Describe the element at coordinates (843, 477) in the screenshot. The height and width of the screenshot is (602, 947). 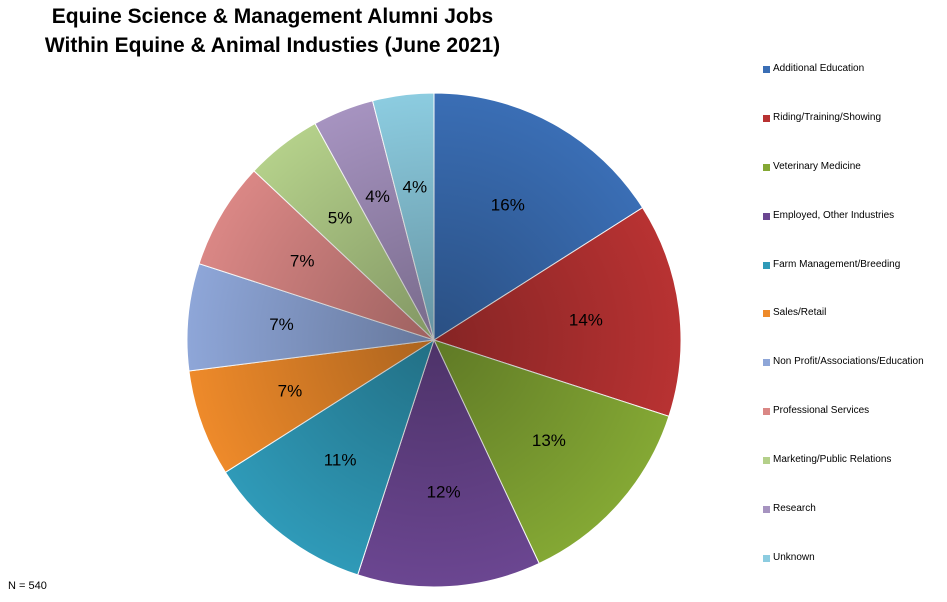
I see `legend-item-marketing-public-relations: Marketing/Public Relations` at that location.